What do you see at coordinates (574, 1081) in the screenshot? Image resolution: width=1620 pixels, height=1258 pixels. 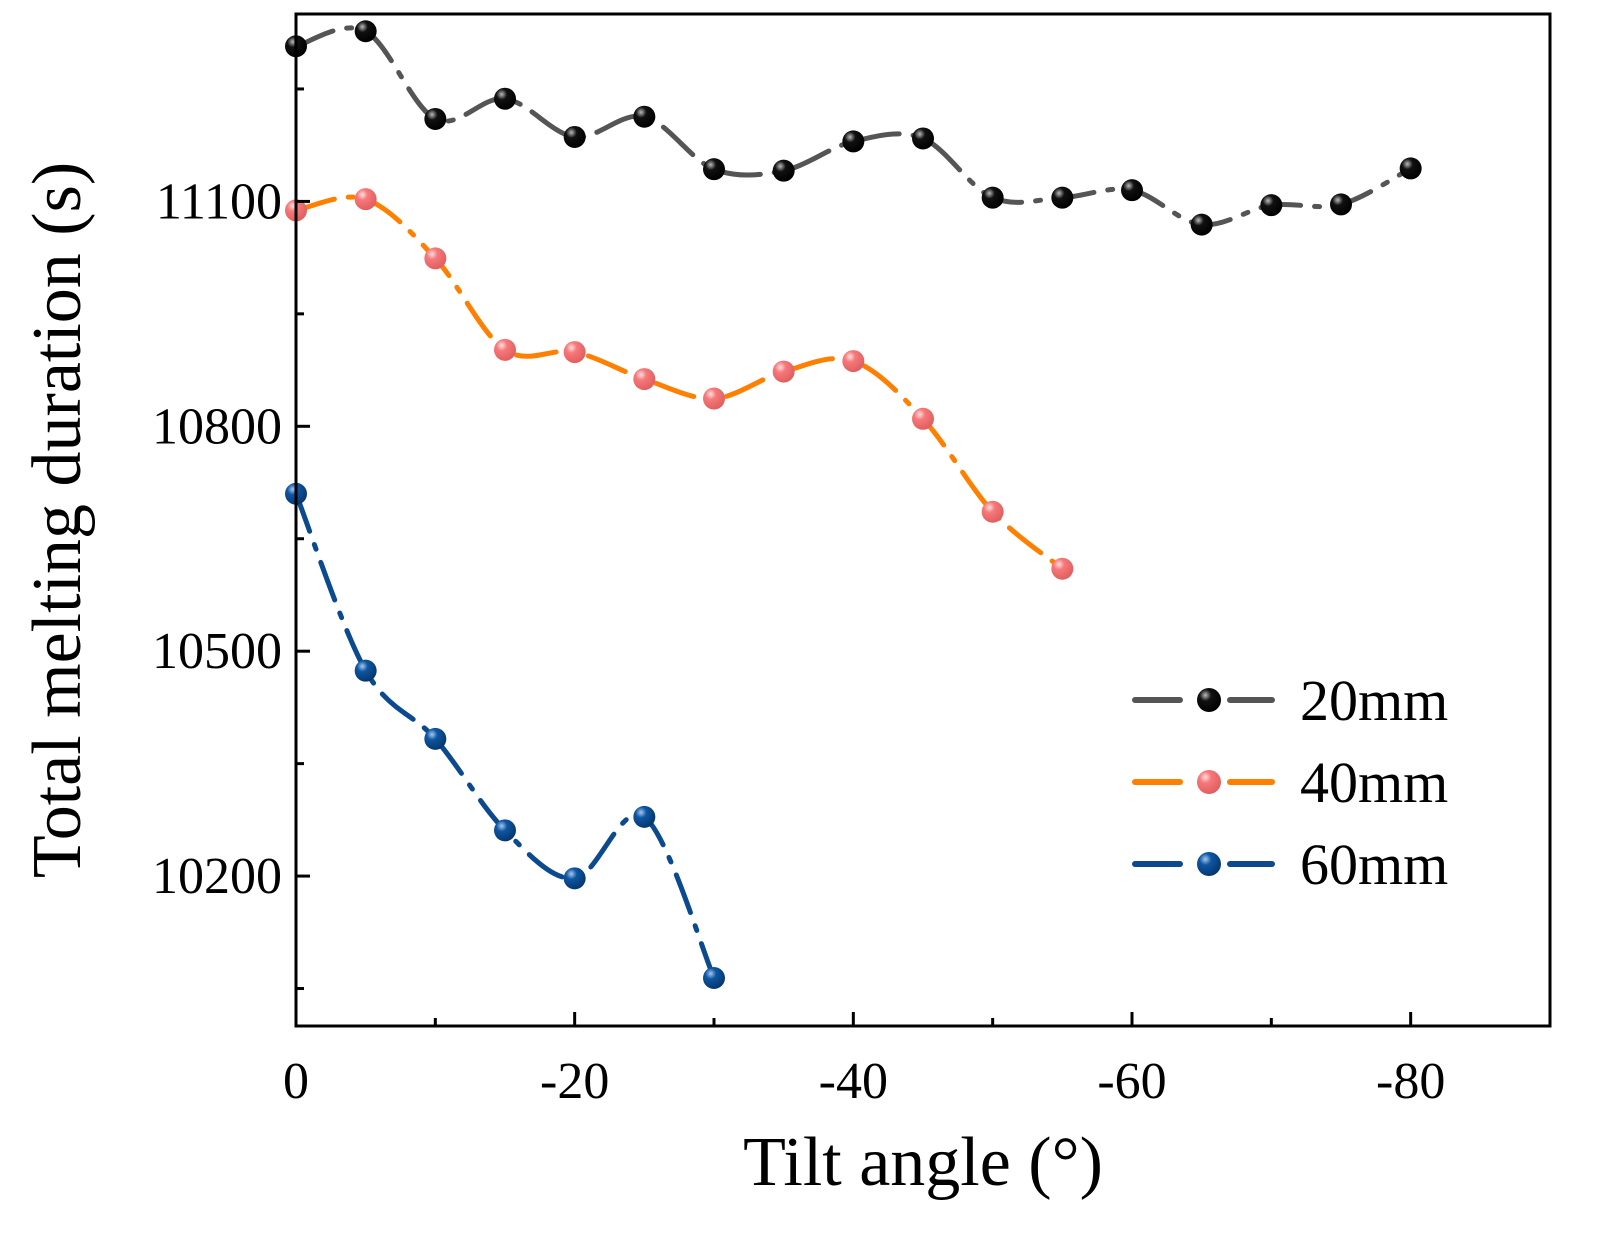 I see `x-tick-label: -20` at bounding box center [574, 1081].